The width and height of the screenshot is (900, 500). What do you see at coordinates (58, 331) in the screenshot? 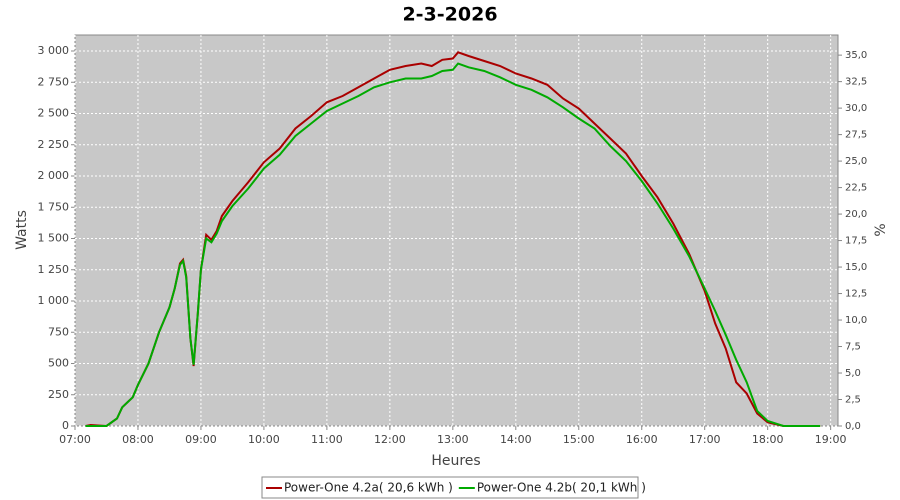
I see `y-tick-label: 750` at bounding box center [58, 331].